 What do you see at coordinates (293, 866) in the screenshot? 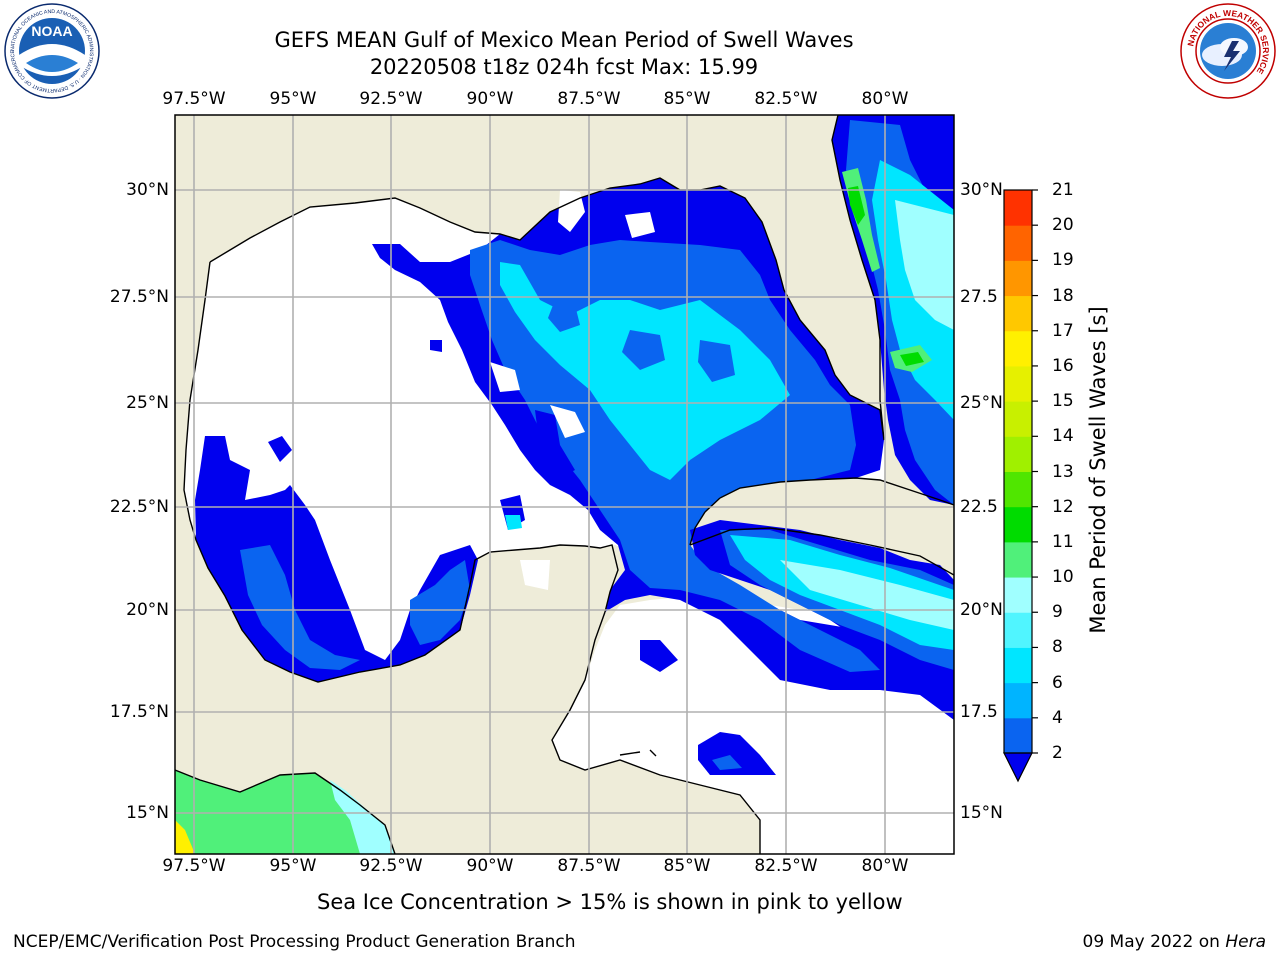
I see `lon-label-bottom: 95°W` at bounding box center [293, 866].